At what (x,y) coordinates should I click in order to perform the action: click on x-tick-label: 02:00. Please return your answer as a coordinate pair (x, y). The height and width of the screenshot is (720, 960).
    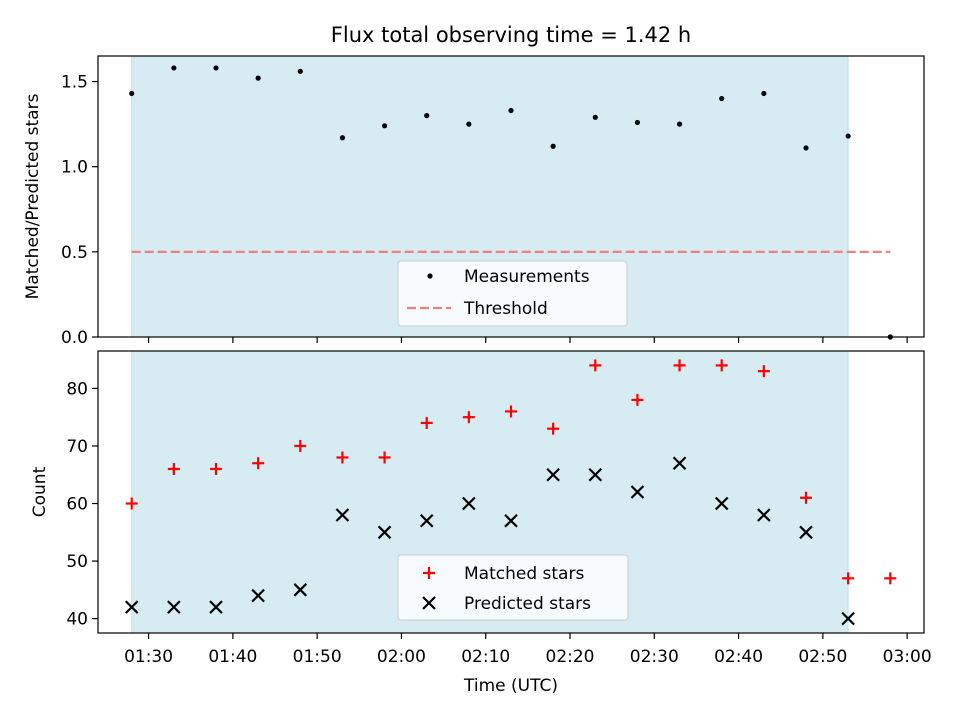
    Looking at the image, I should click on (401, 657).